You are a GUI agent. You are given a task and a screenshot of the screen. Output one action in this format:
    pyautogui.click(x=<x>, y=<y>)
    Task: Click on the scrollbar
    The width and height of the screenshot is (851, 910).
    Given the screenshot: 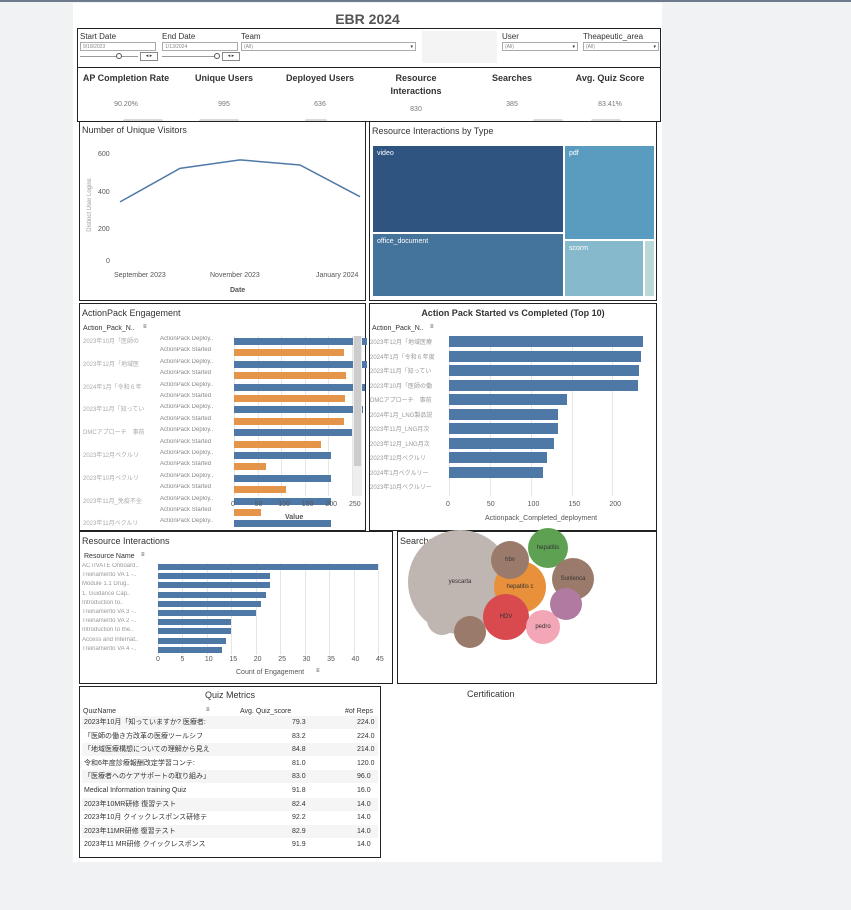 What is the action you would take?
    pyautogui.click(x=357, y=416)
    